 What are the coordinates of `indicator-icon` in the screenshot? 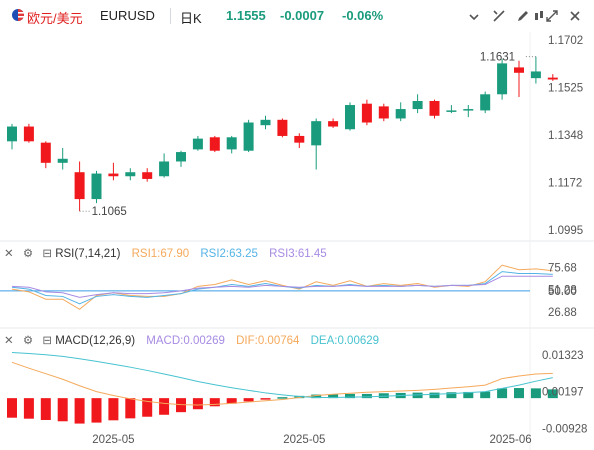 It's located at (474, 16).